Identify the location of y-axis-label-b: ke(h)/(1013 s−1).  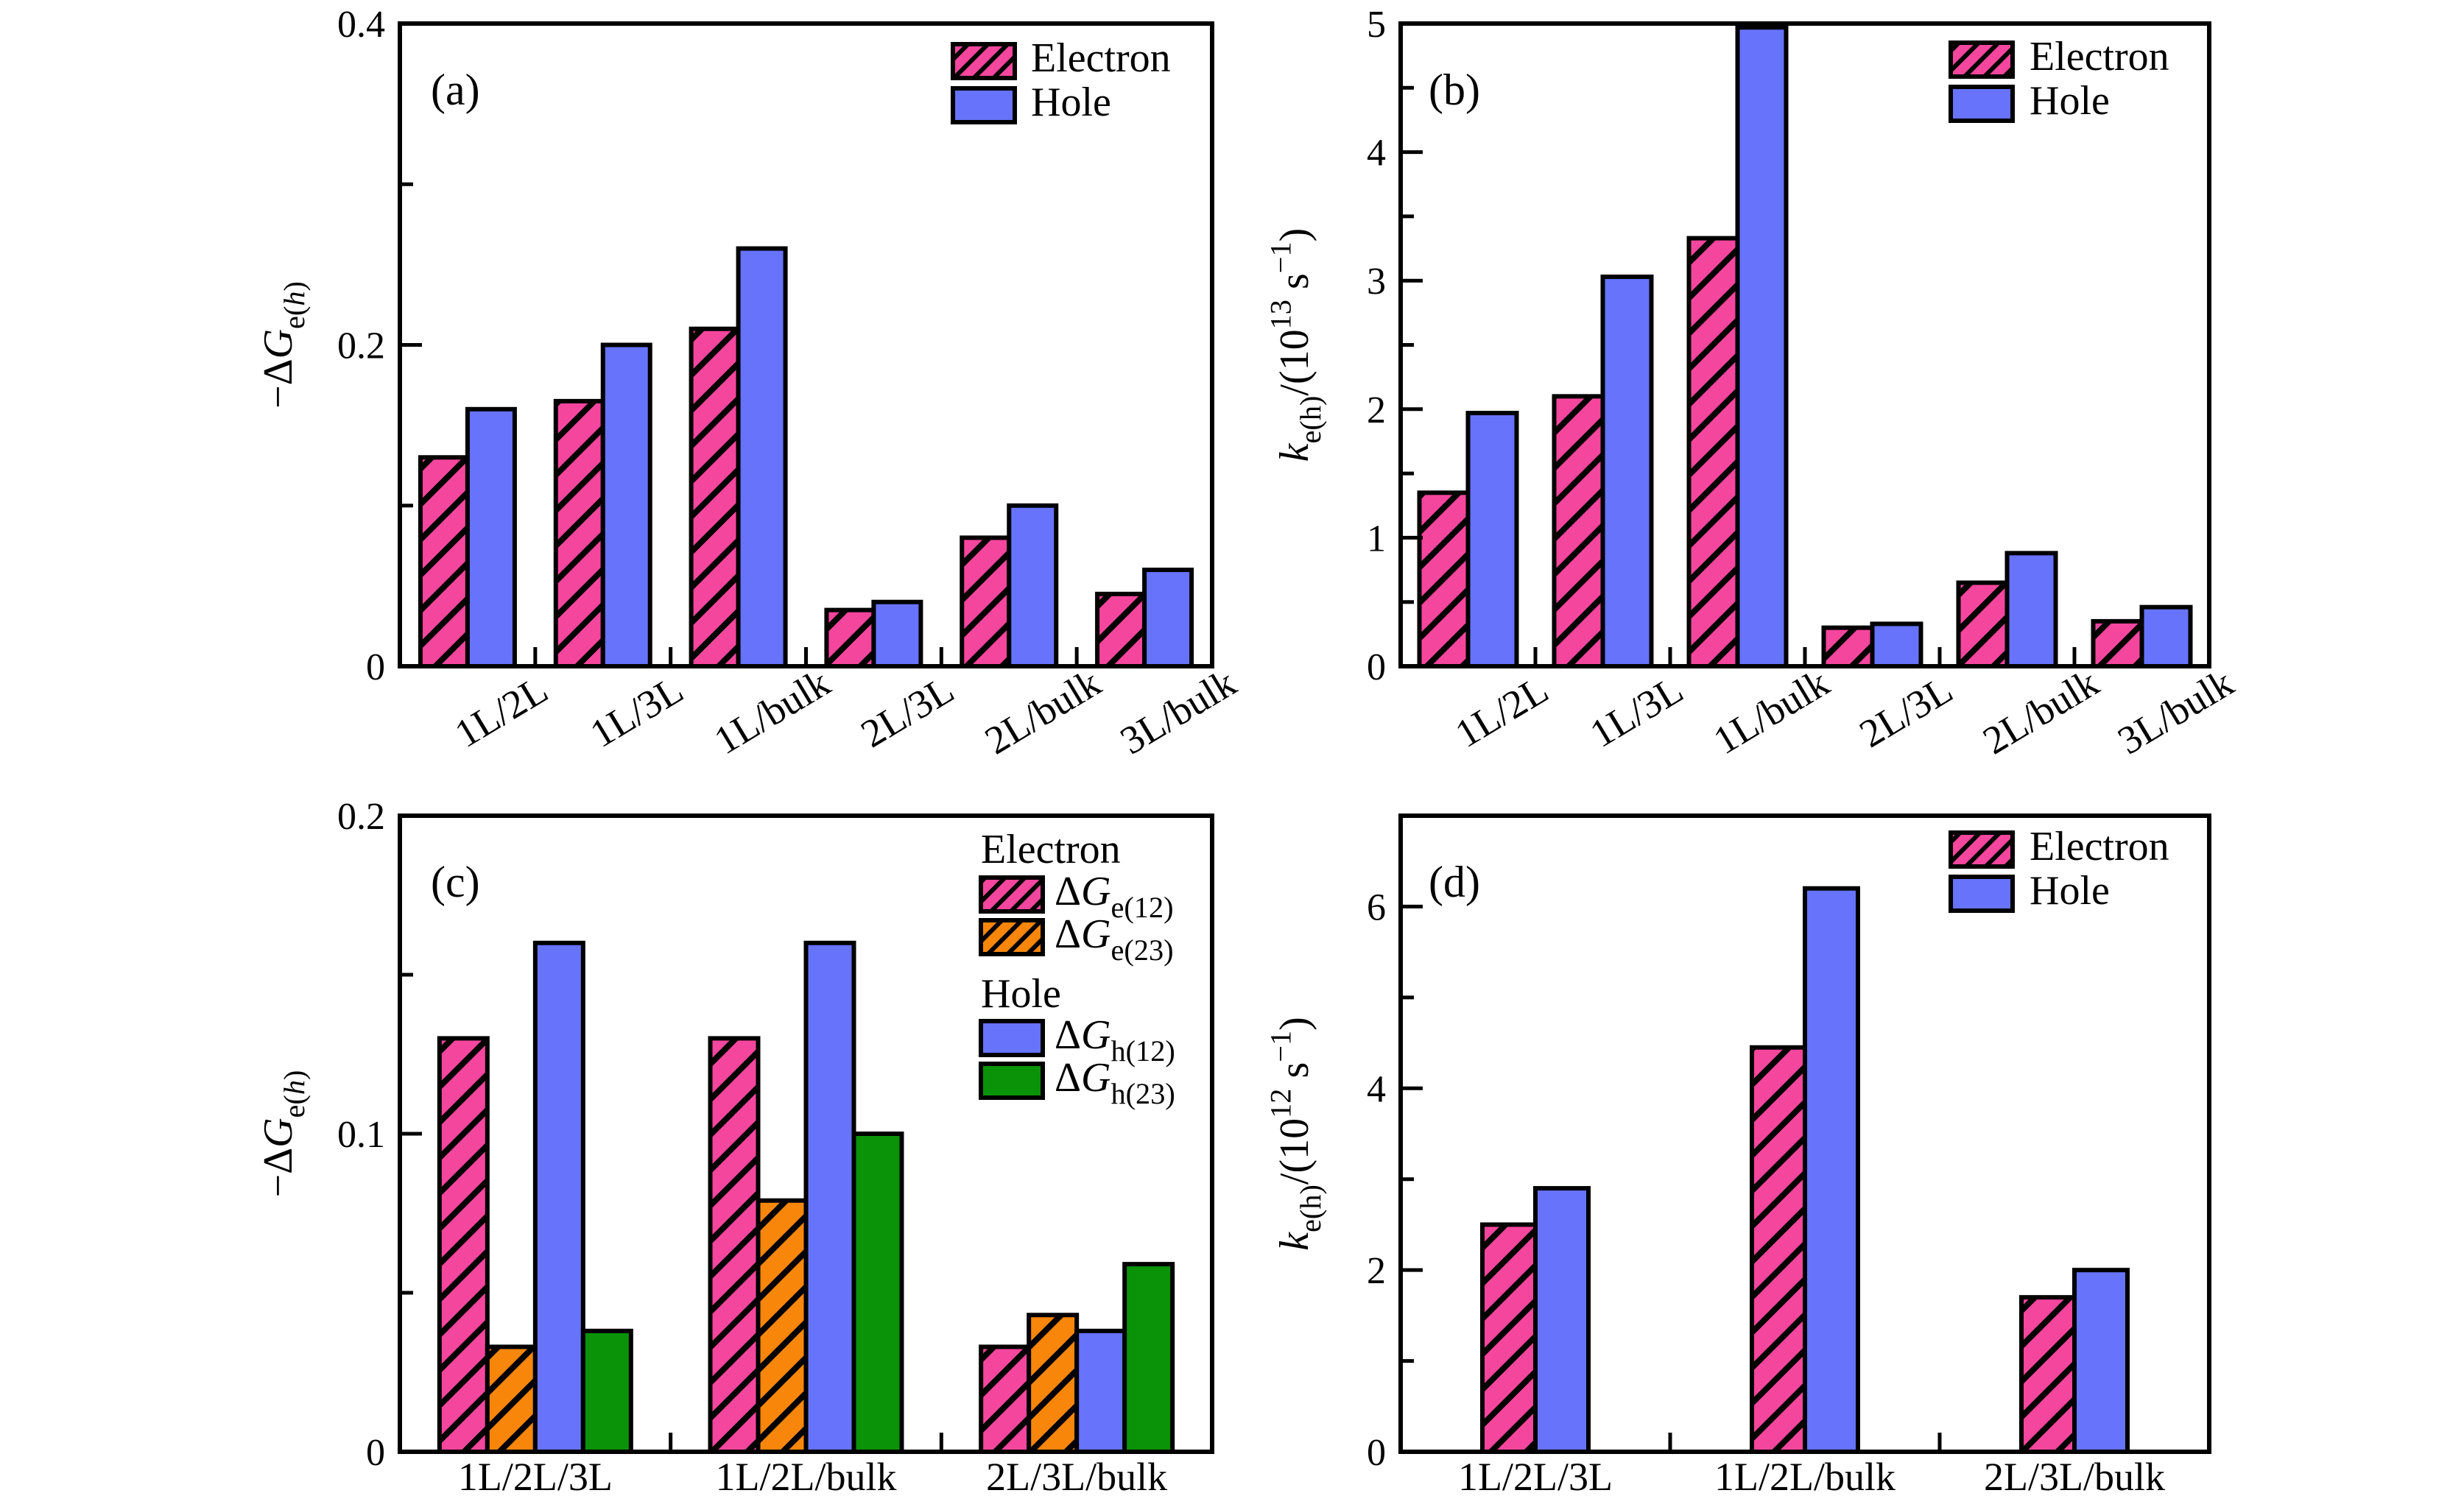
(1295, 345).